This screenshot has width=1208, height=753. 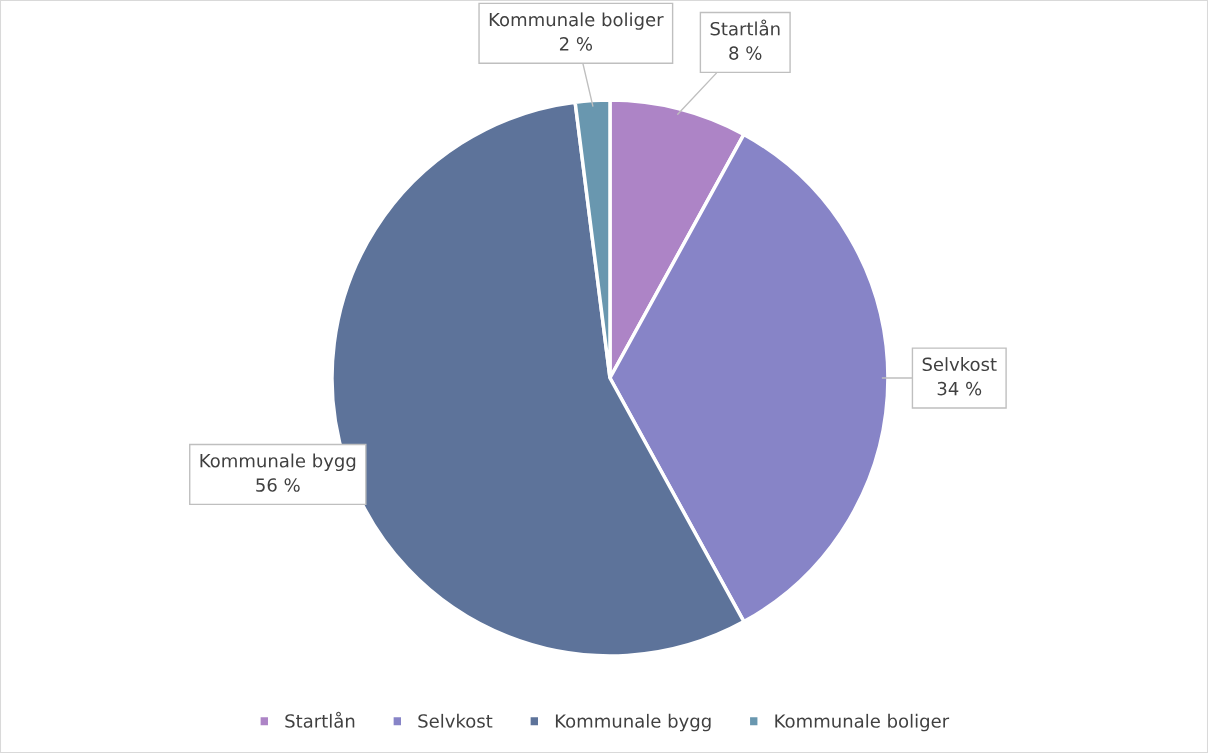 What do you see at coordinates (745, 27) in the screenshot?
I see `slice-label: Startlån` at bounding box center [745, 27].